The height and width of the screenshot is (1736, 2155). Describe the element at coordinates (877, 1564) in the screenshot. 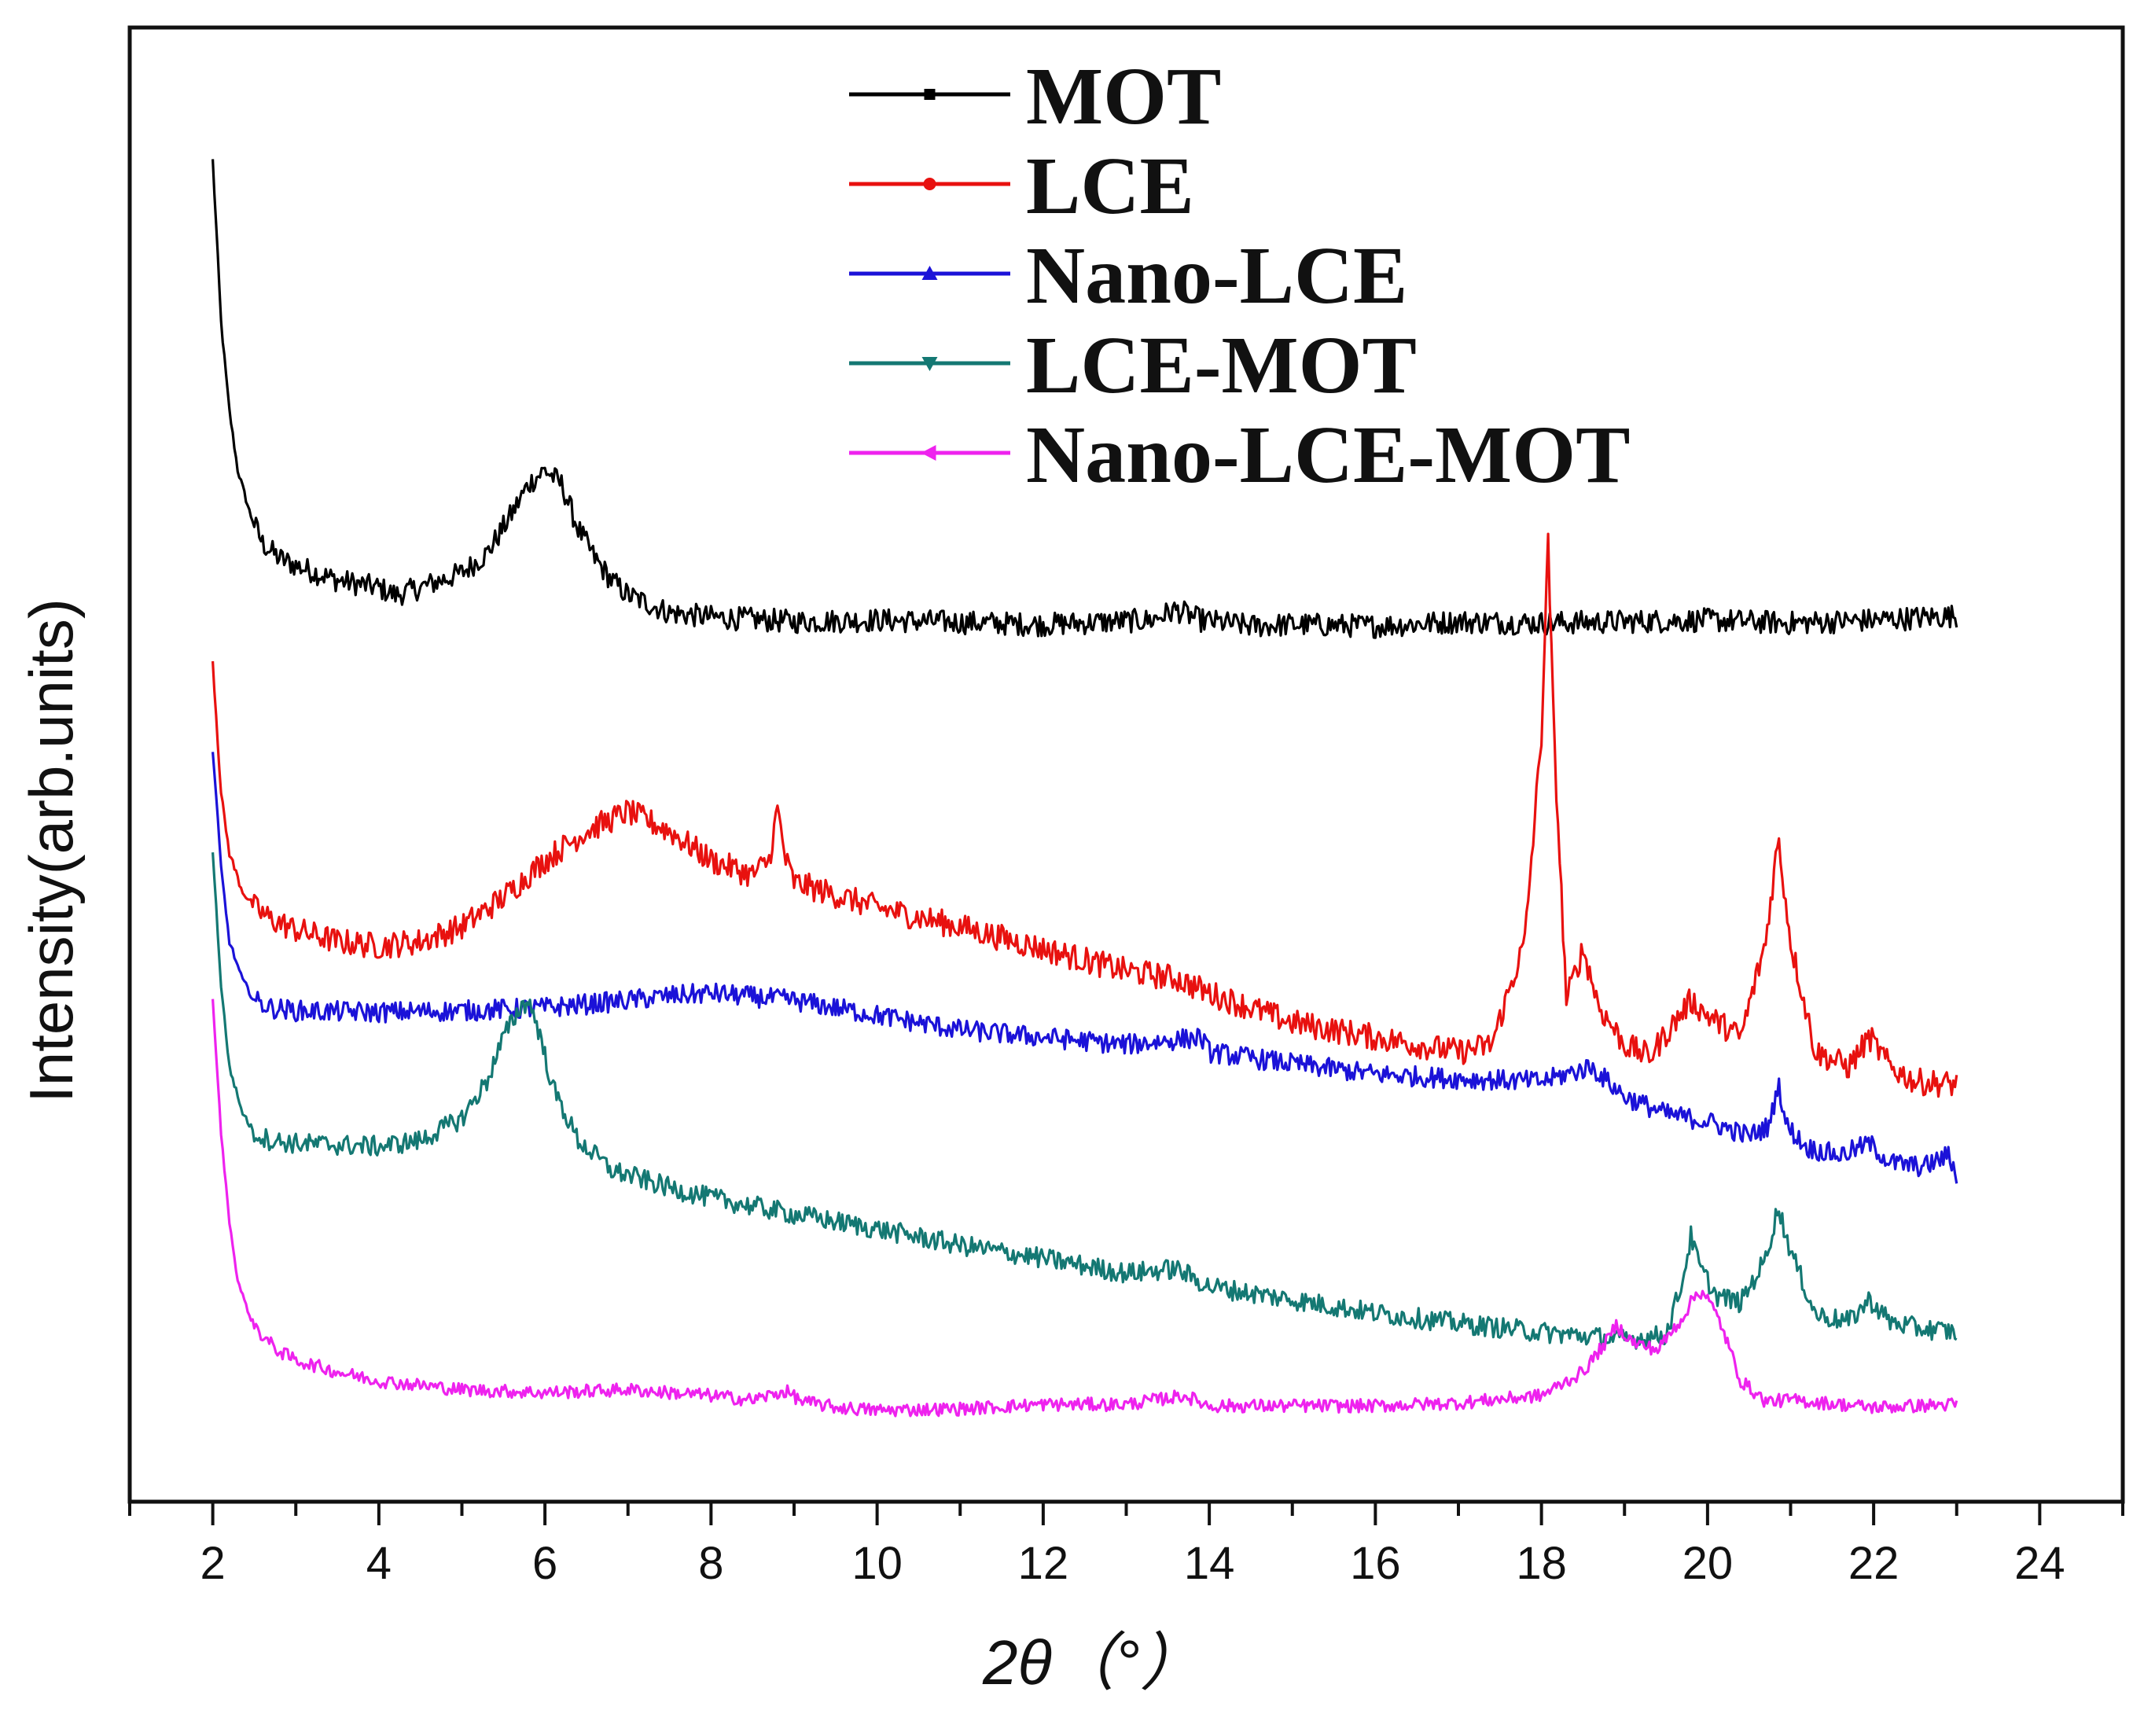

I see `x-tick-label: 10` at that location.